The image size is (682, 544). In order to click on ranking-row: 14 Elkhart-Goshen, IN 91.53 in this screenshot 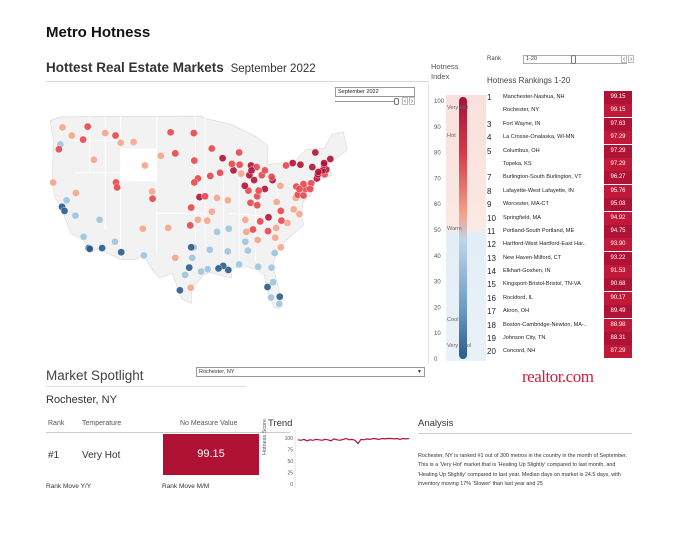, I will do `click(560, 272)`.